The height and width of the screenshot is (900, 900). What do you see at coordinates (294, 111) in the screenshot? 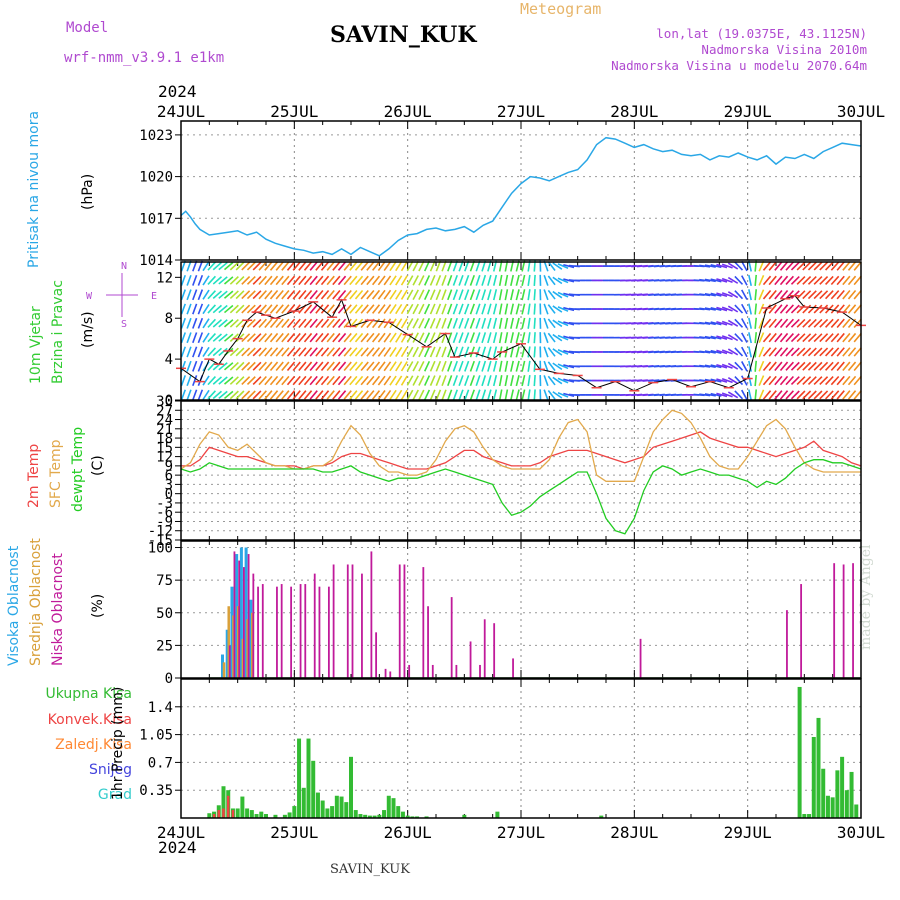
I see `day-label-top: 25JUL` at bounding box center [294, 111].